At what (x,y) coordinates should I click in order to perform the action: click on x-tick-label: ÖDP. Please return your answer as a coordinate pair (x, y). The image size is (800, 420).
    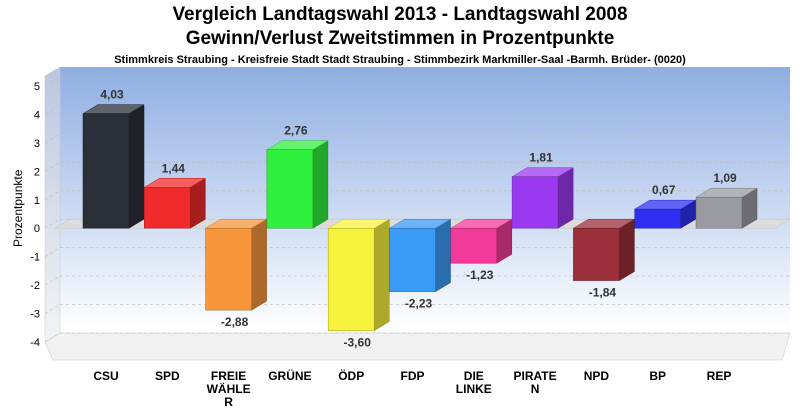
    Looking at the image, I should click on (351, 375).